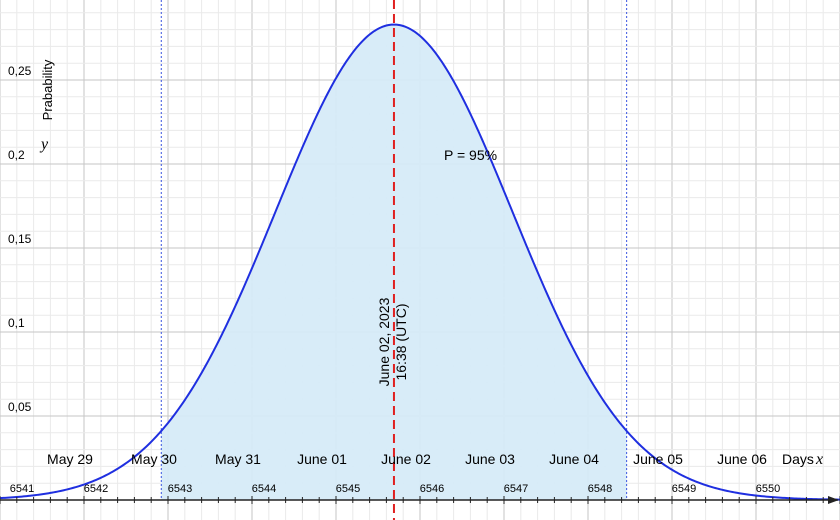 The width and height of the screenshot is (840, 520). Describe the element at coordinates (70, 459) in the screenshot. I see `date-label: May 29` at that location.